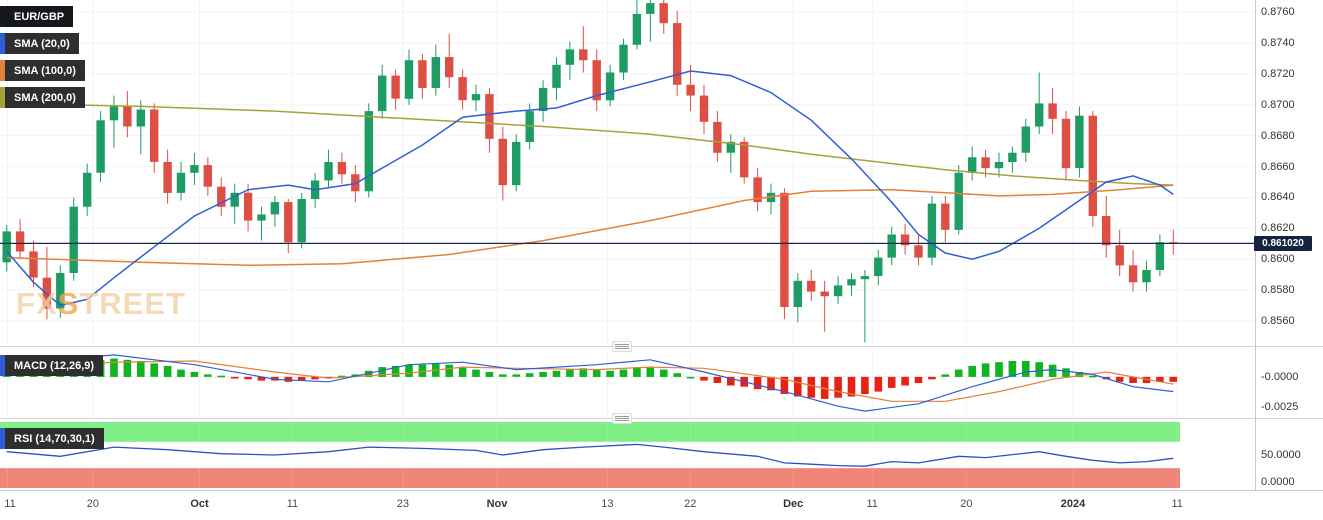 The height and width of the screenshot is (520, 1323). What do you see at coordinates (1280, 377) in the screenshot?
I see `macd-tick-label: -0.0000` at bounding box center [1280, 377].